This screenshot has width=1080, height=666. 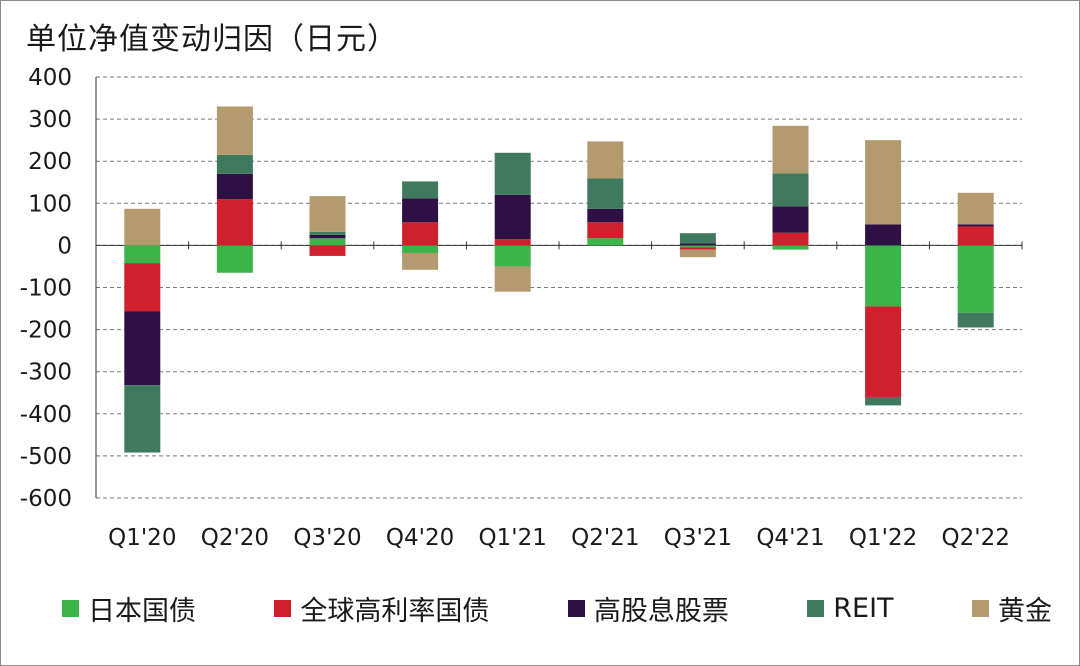 I want to click on x-tick-label: Q4'20, so click(x=420, y=538).